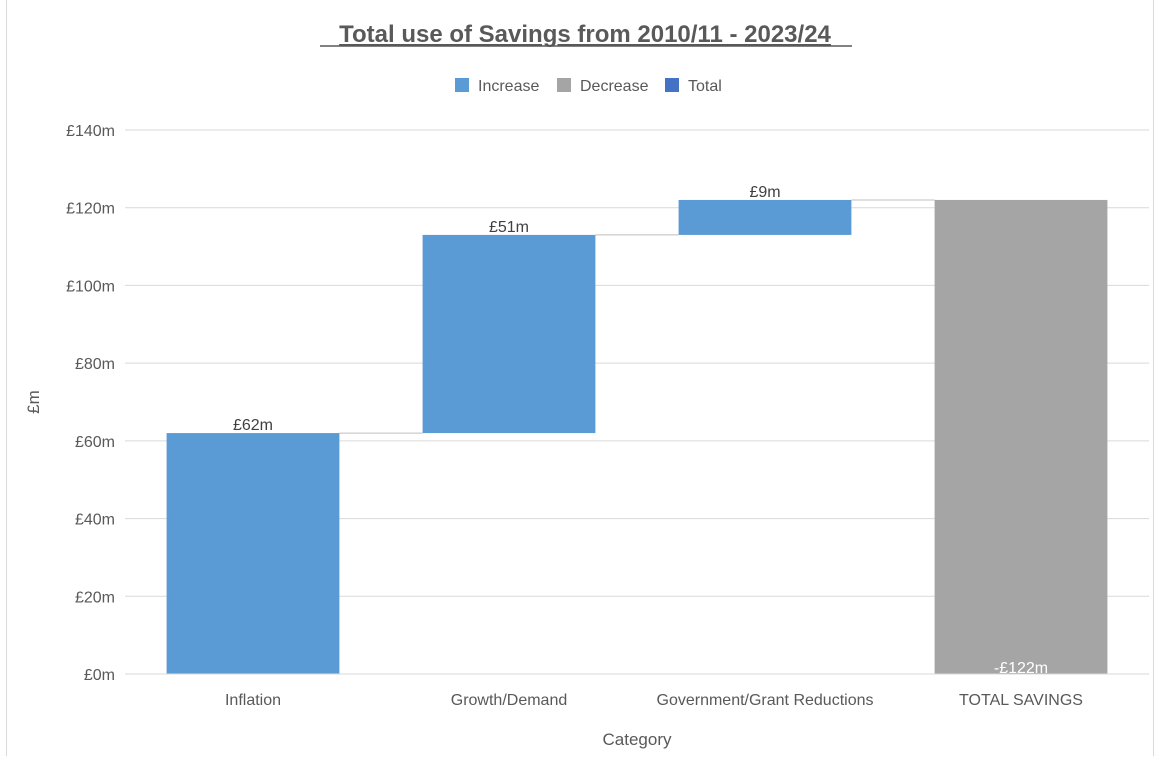 The height and width of the screenshot is (758, 1157). Describe the element at coordinates (95, 442) in the screenshot. I see `y-tick-label: £60m` at that location.